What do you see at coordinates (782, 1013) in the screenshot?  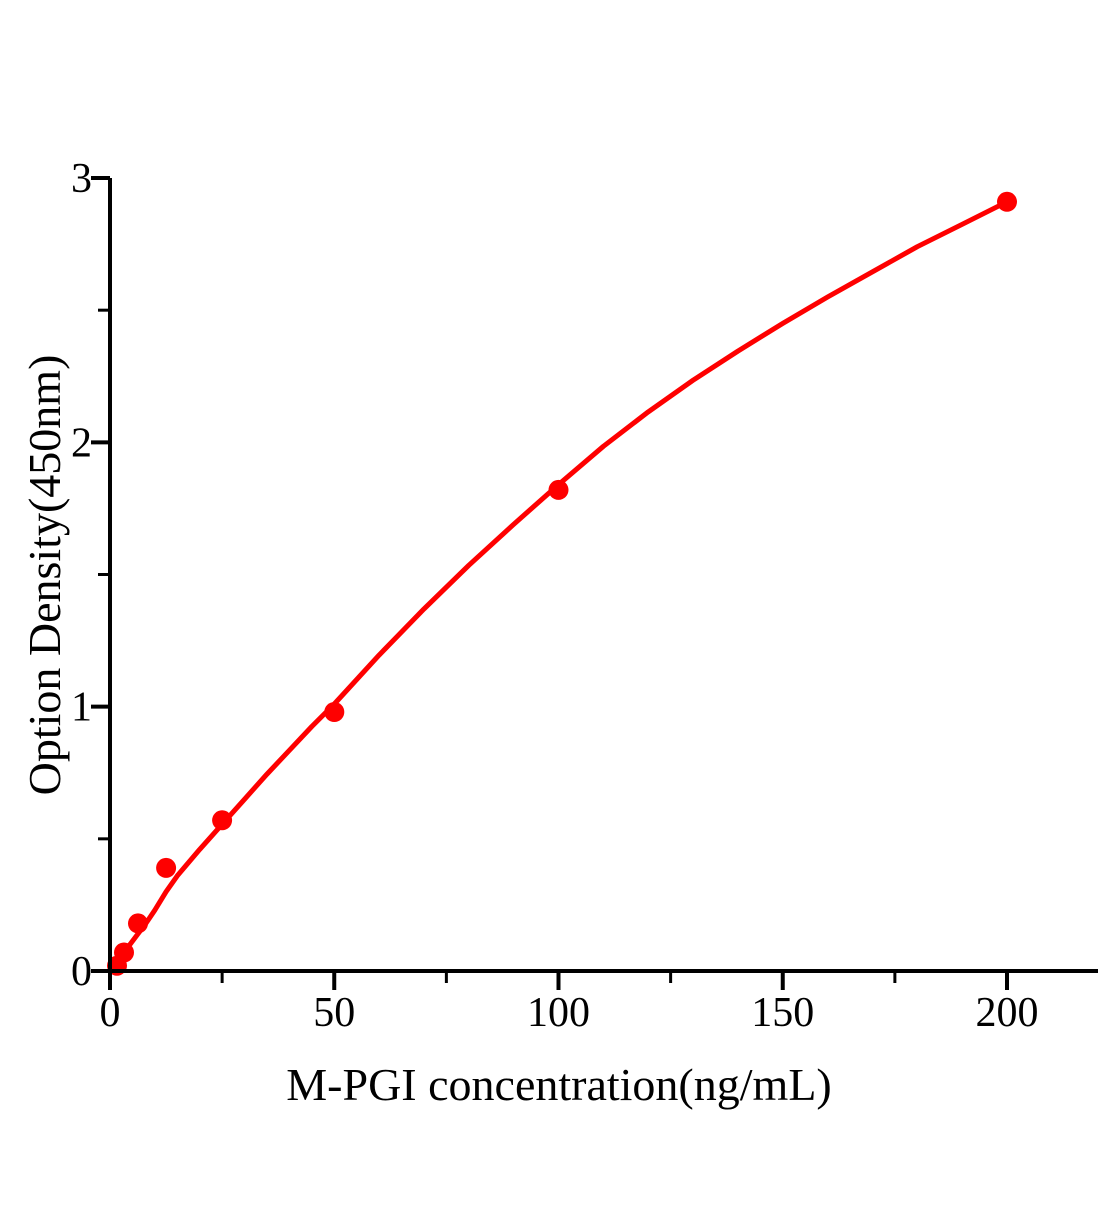 I see `x-tick-label: 150` at bounding box center [782, 1013].